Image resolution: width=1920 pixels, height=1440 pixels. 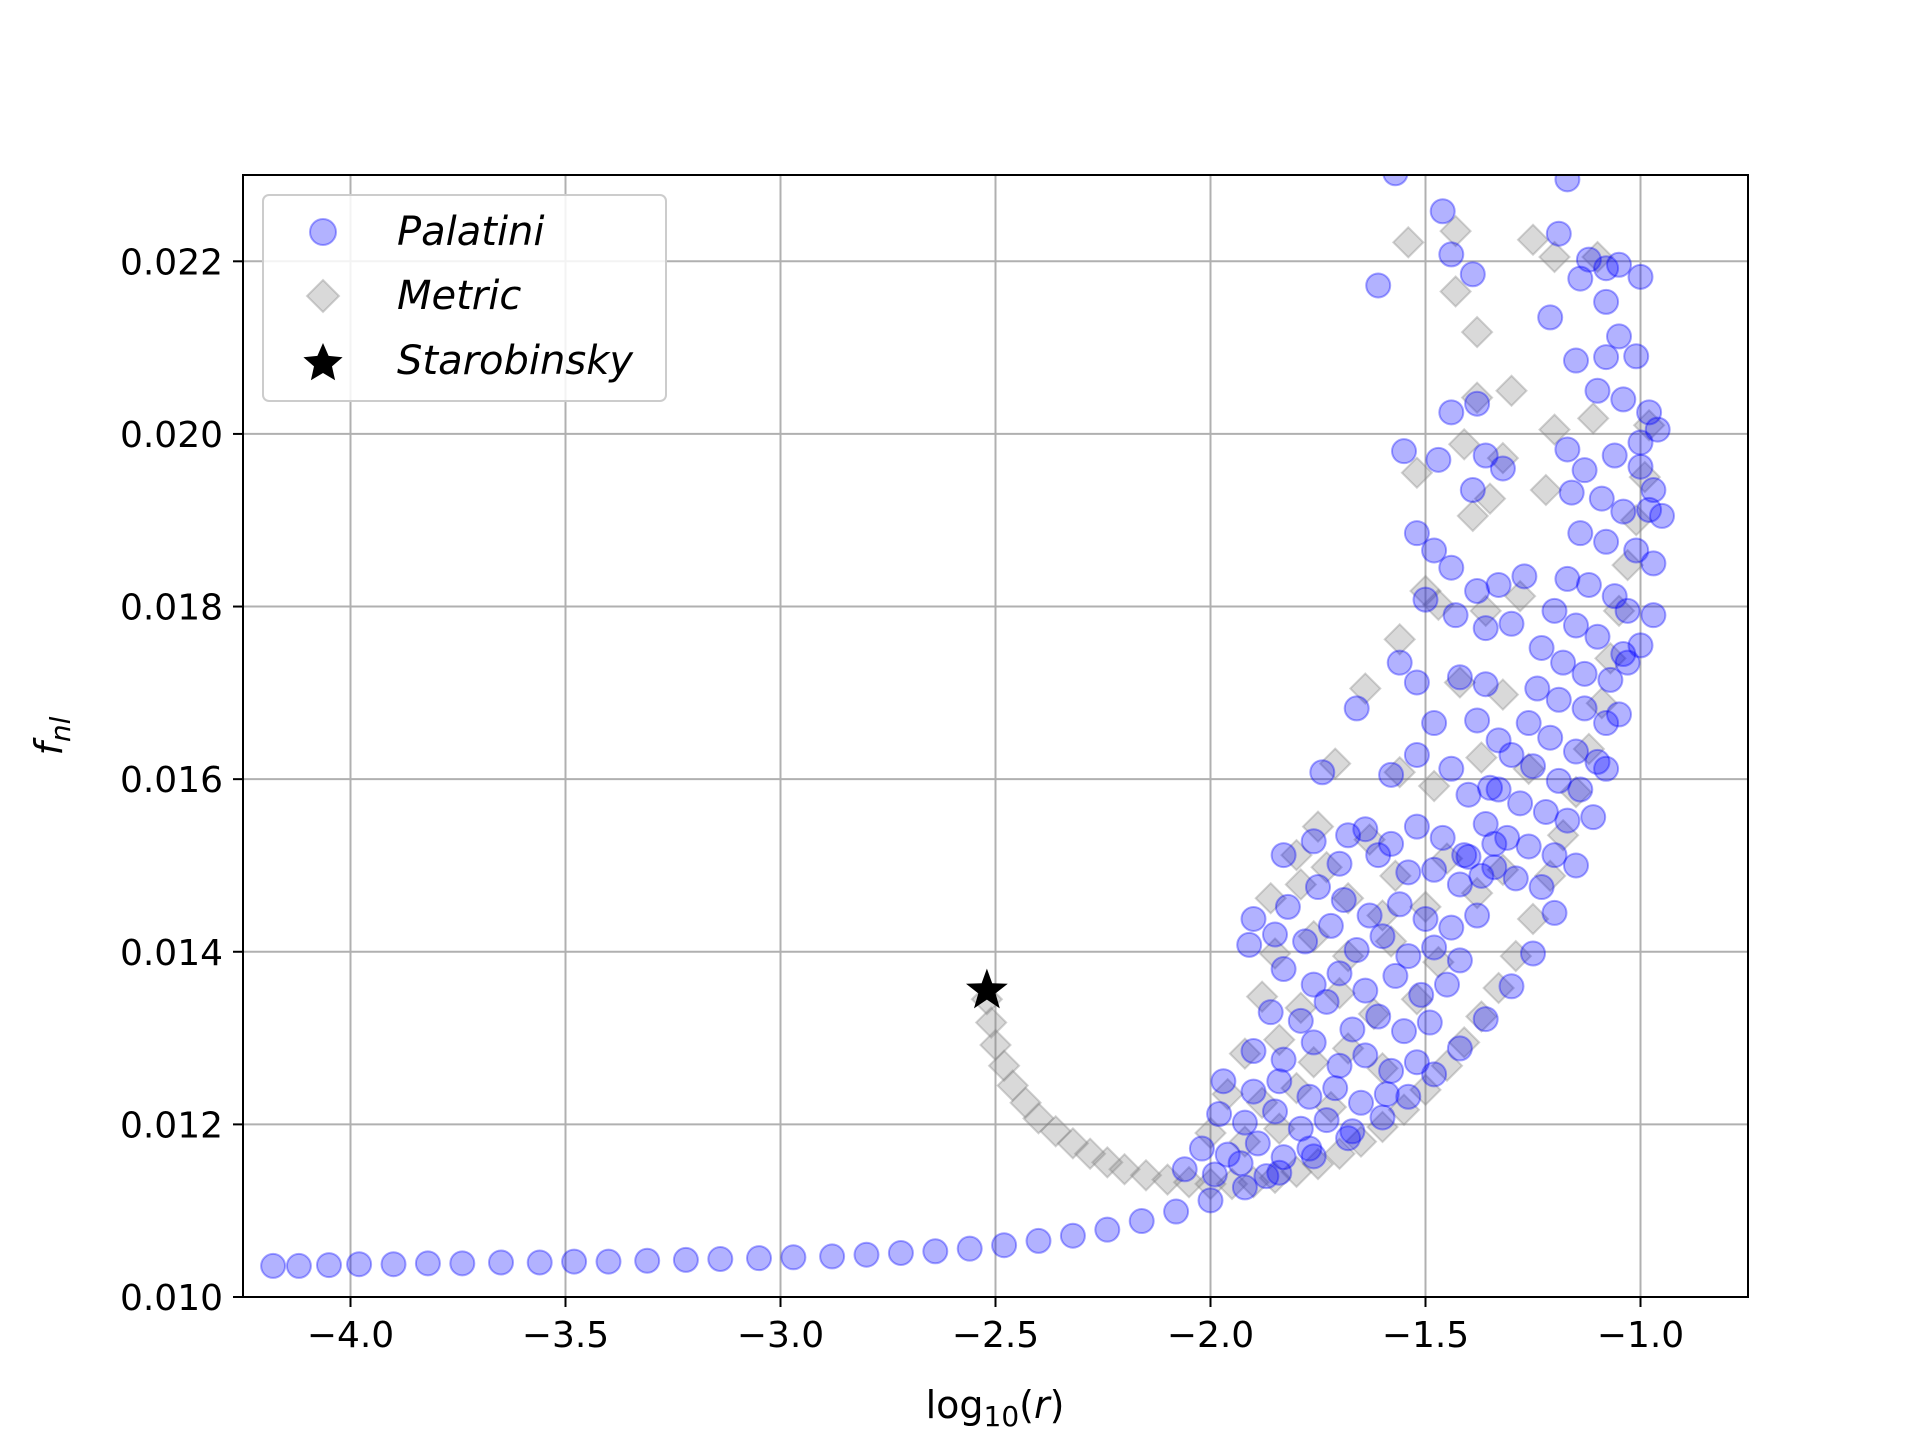 What do you see at coordinates (459, 296) in the screenshot?
I see `legend-label-metric: Metric` at bounding box center [459, 296].